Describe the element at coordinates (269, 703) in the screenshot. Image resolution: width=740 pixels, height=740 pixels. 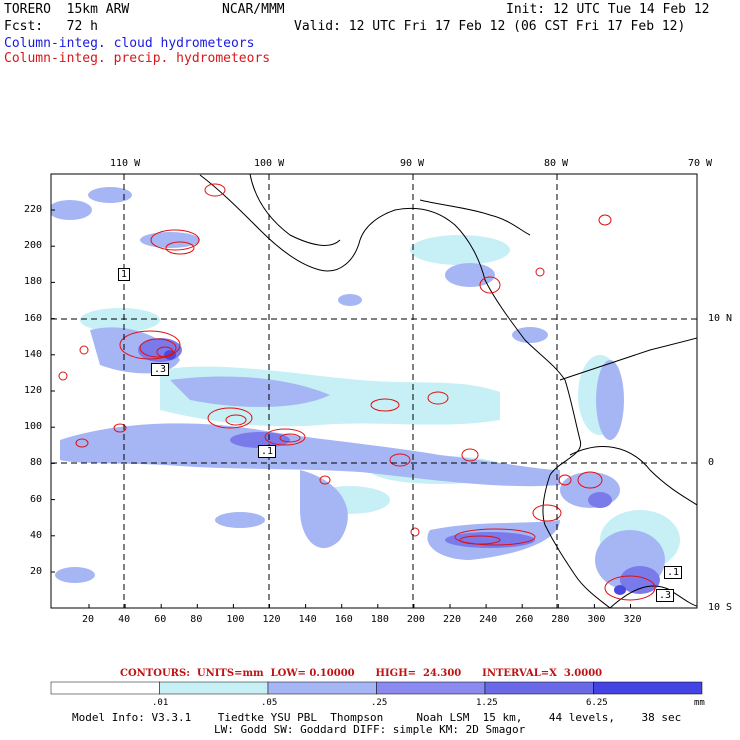
I see `colorbar-label: .05` at that location.